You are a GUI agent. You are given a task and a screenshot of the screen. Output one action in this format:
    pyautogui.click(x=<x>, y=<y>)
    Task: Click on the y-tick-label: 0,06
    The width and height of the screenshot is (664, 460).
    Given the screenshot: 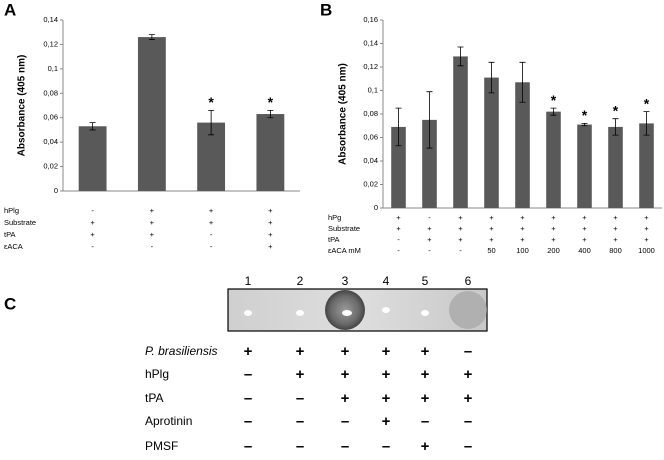 What is the action you would take?
    pyautogui.click(x=50, y=117)
    